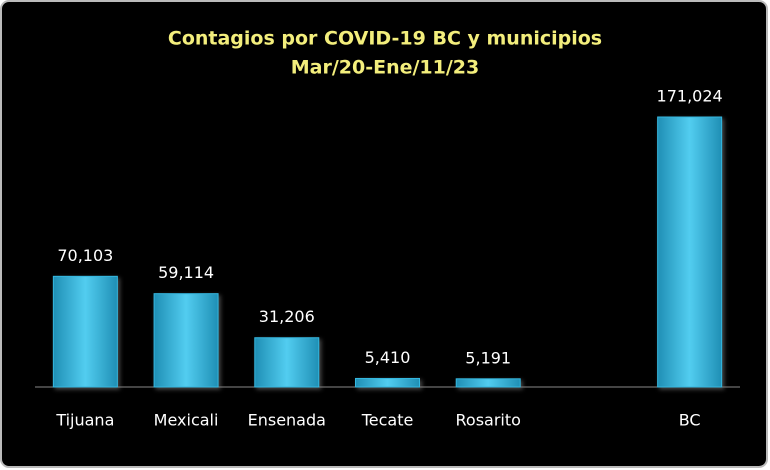 This screenshot has width=770, height=470. Describe the element at coordinates (84, 420) in the screenshot. I see `x-tick-label: Tijuana` at that location.